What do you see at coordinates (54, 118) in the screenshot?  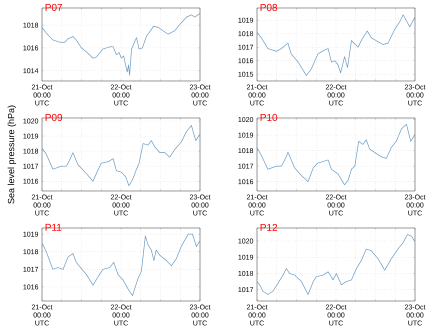 I see `chart-title: P09` at bounding box center [54, 118].